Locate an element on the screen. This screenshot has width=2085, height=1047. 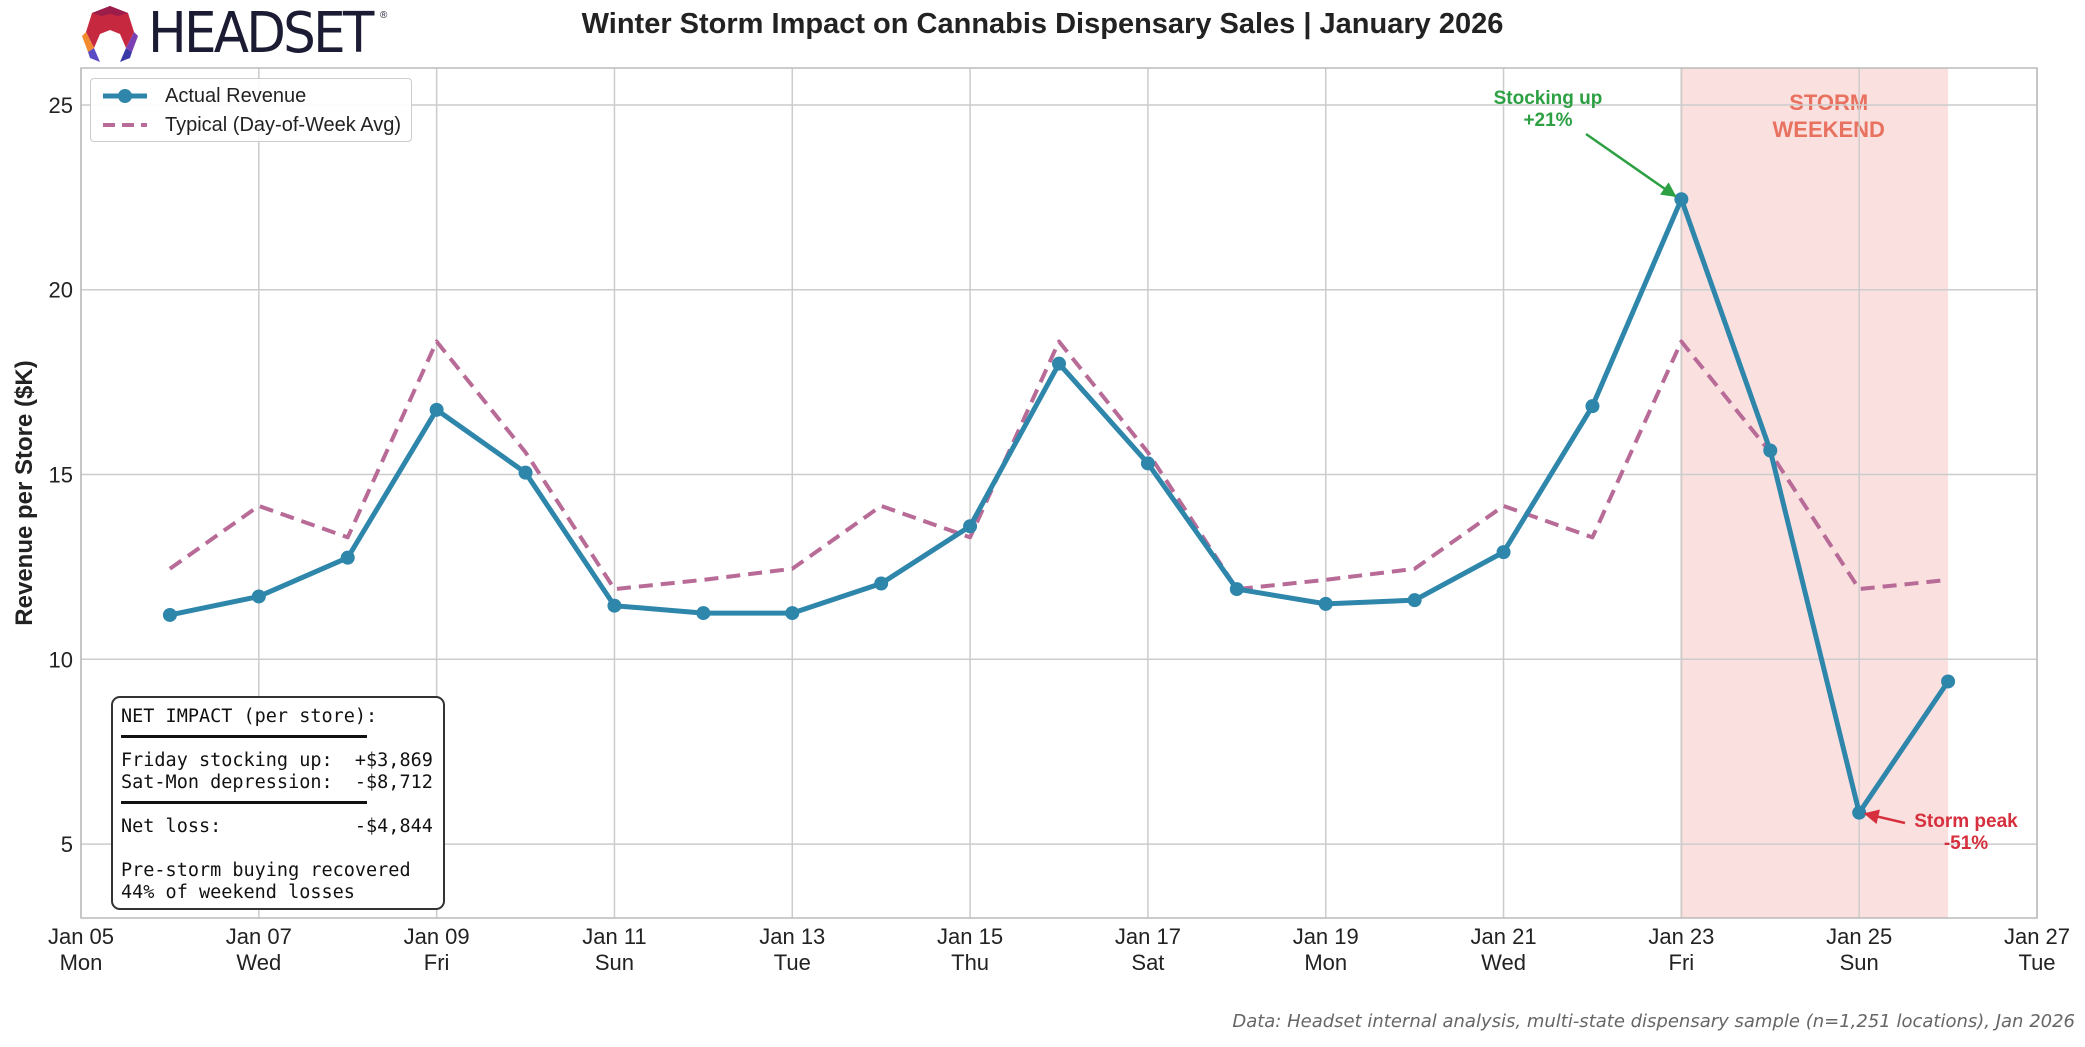
storm-label: WEEKEND is located at coordinates (1829, 129).